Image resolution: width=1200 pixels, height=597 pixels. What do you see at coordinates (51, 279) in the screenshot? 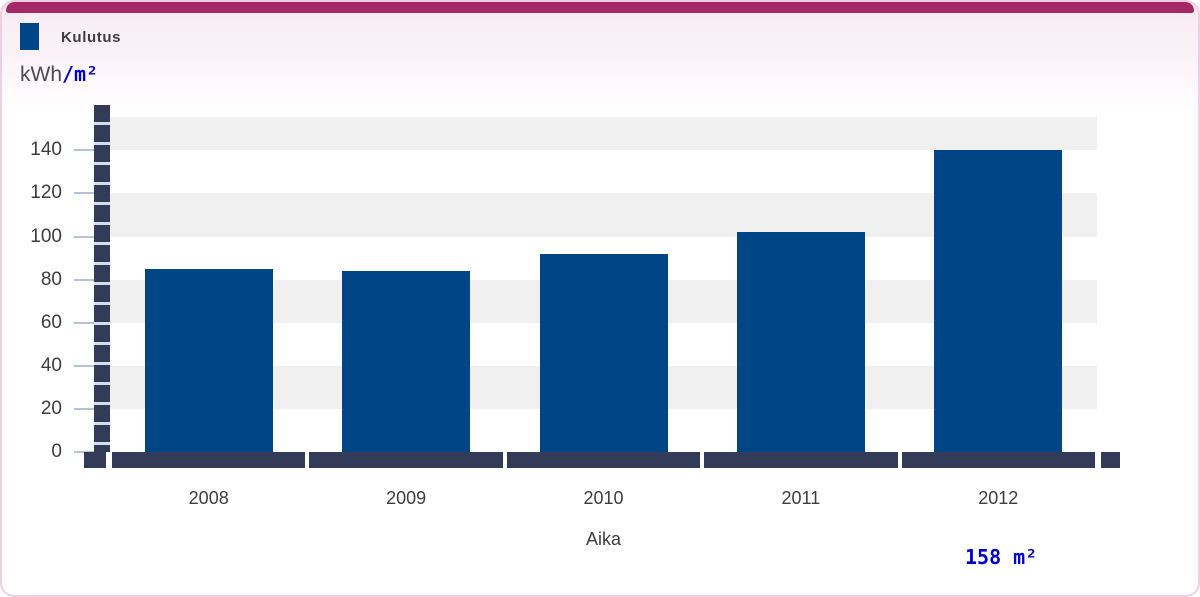
I see `y-tick-label: 80` at bounding box center [51, 279].